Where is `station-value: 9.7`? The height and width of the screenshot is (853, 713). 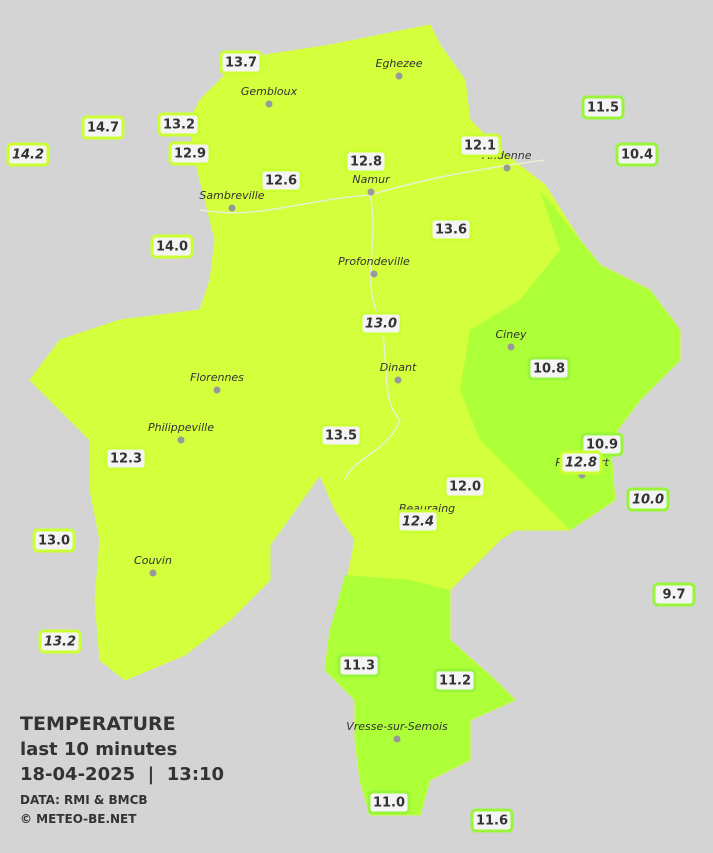 station-value: 9.7 is located at coordinates (673, 595).